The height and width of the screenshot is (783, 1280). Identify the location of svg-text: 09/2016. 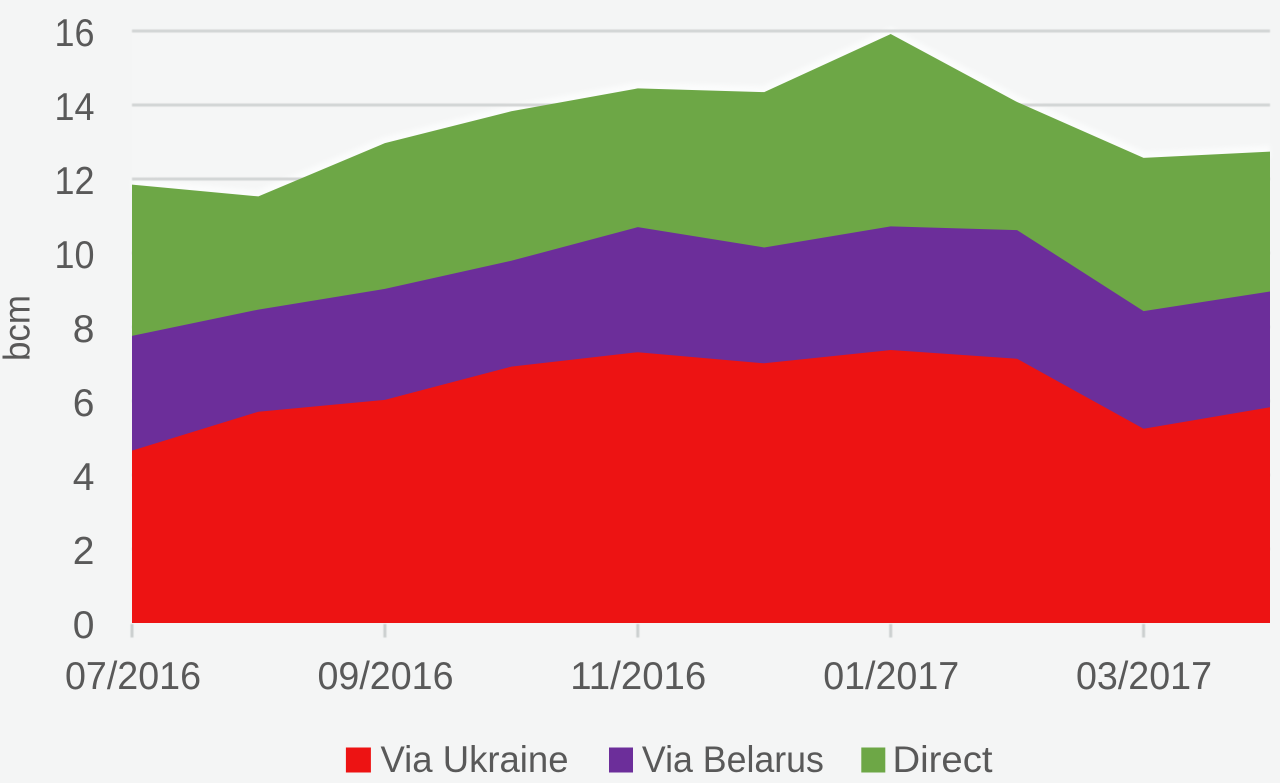
(386, 676).